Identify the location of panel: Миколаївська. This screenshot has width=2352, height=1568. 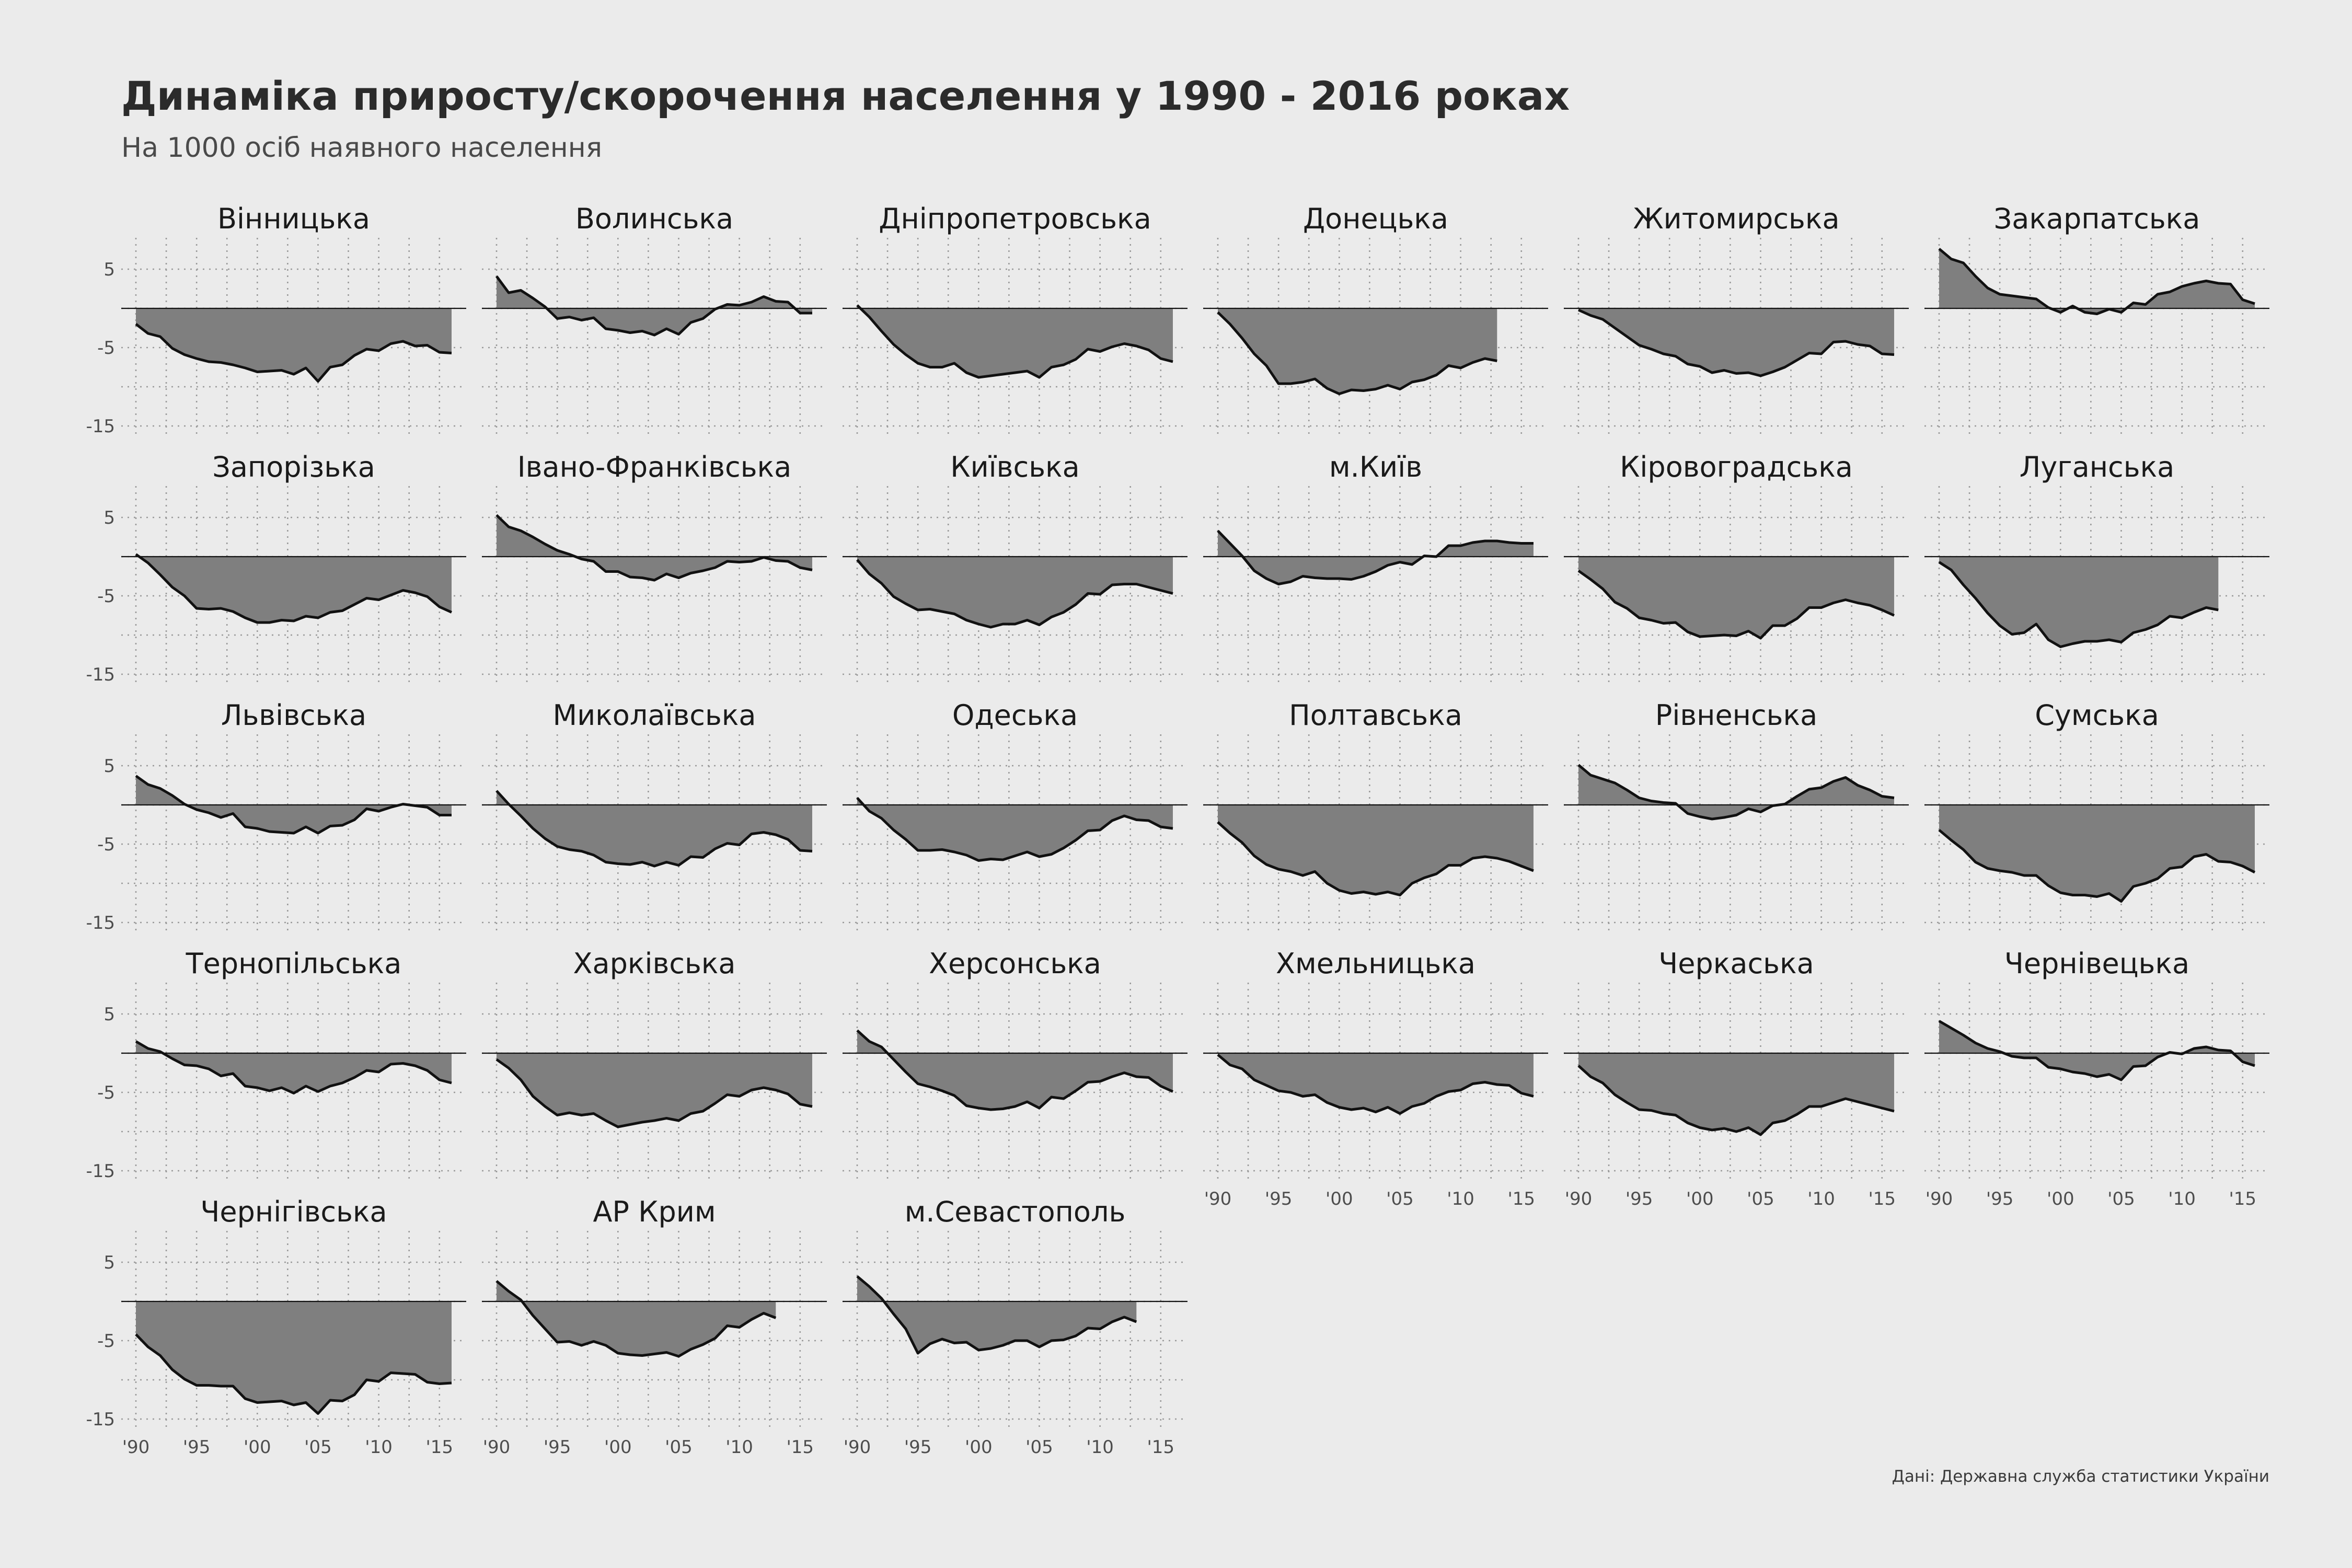
(654, 814).